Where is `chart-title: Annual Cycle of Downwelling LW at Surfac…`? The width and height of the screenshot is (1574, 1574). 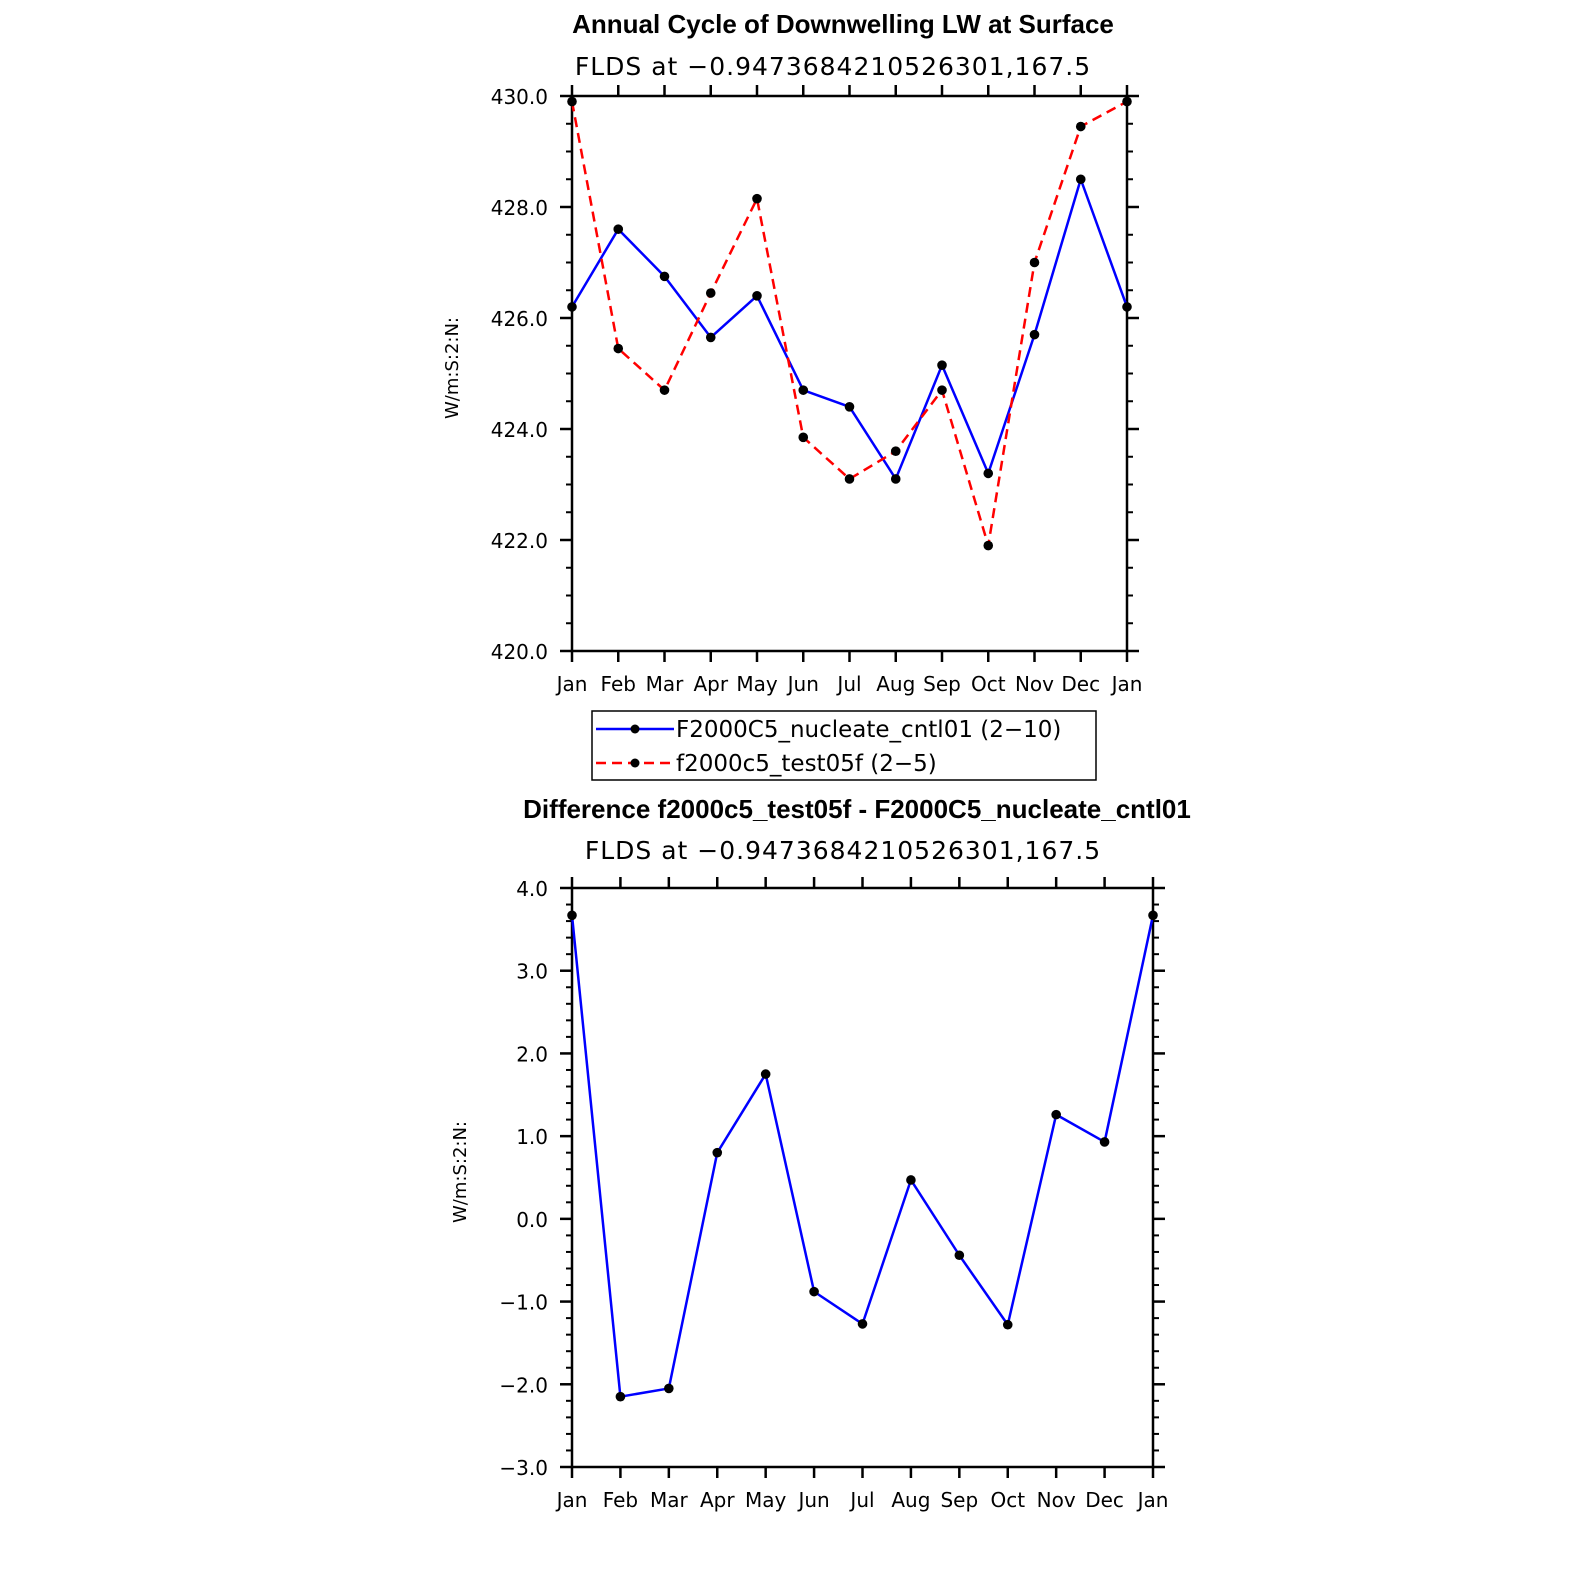 chart-title: Annual Cycle of Downwelling LW at Surfac… is located at coordinates (843, 24).